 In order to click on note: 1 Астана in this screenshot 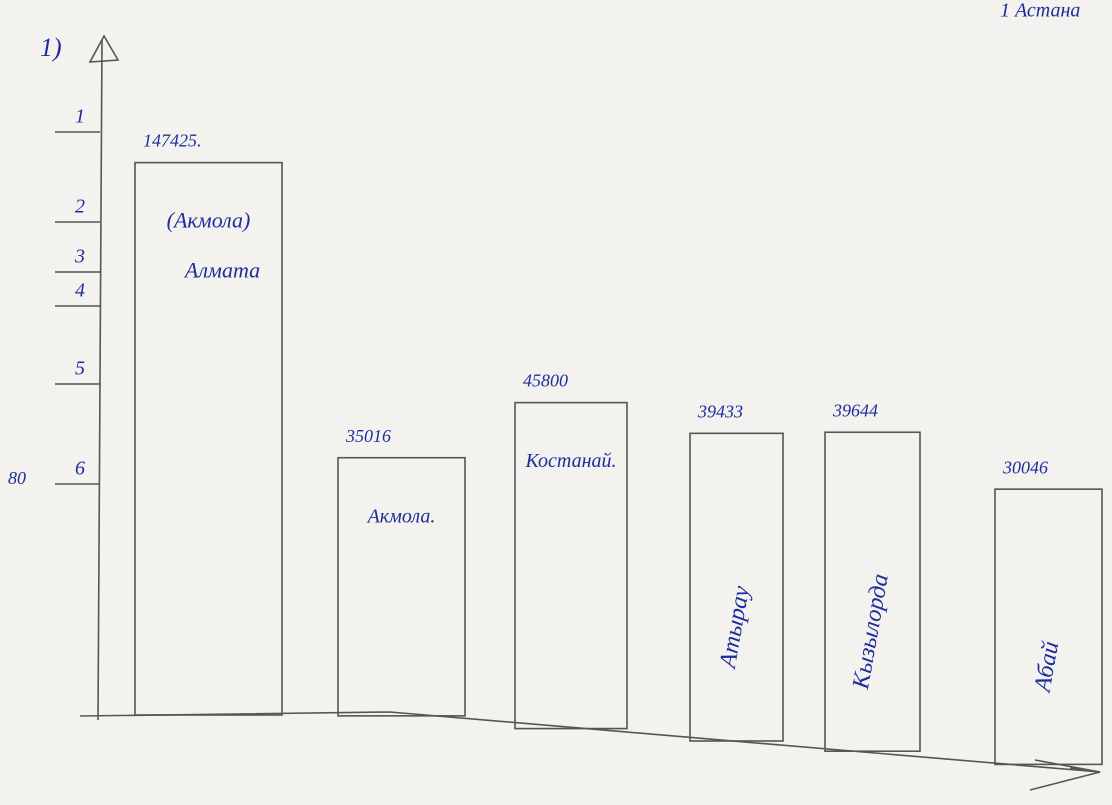, I will do `click(1040, 11)`.